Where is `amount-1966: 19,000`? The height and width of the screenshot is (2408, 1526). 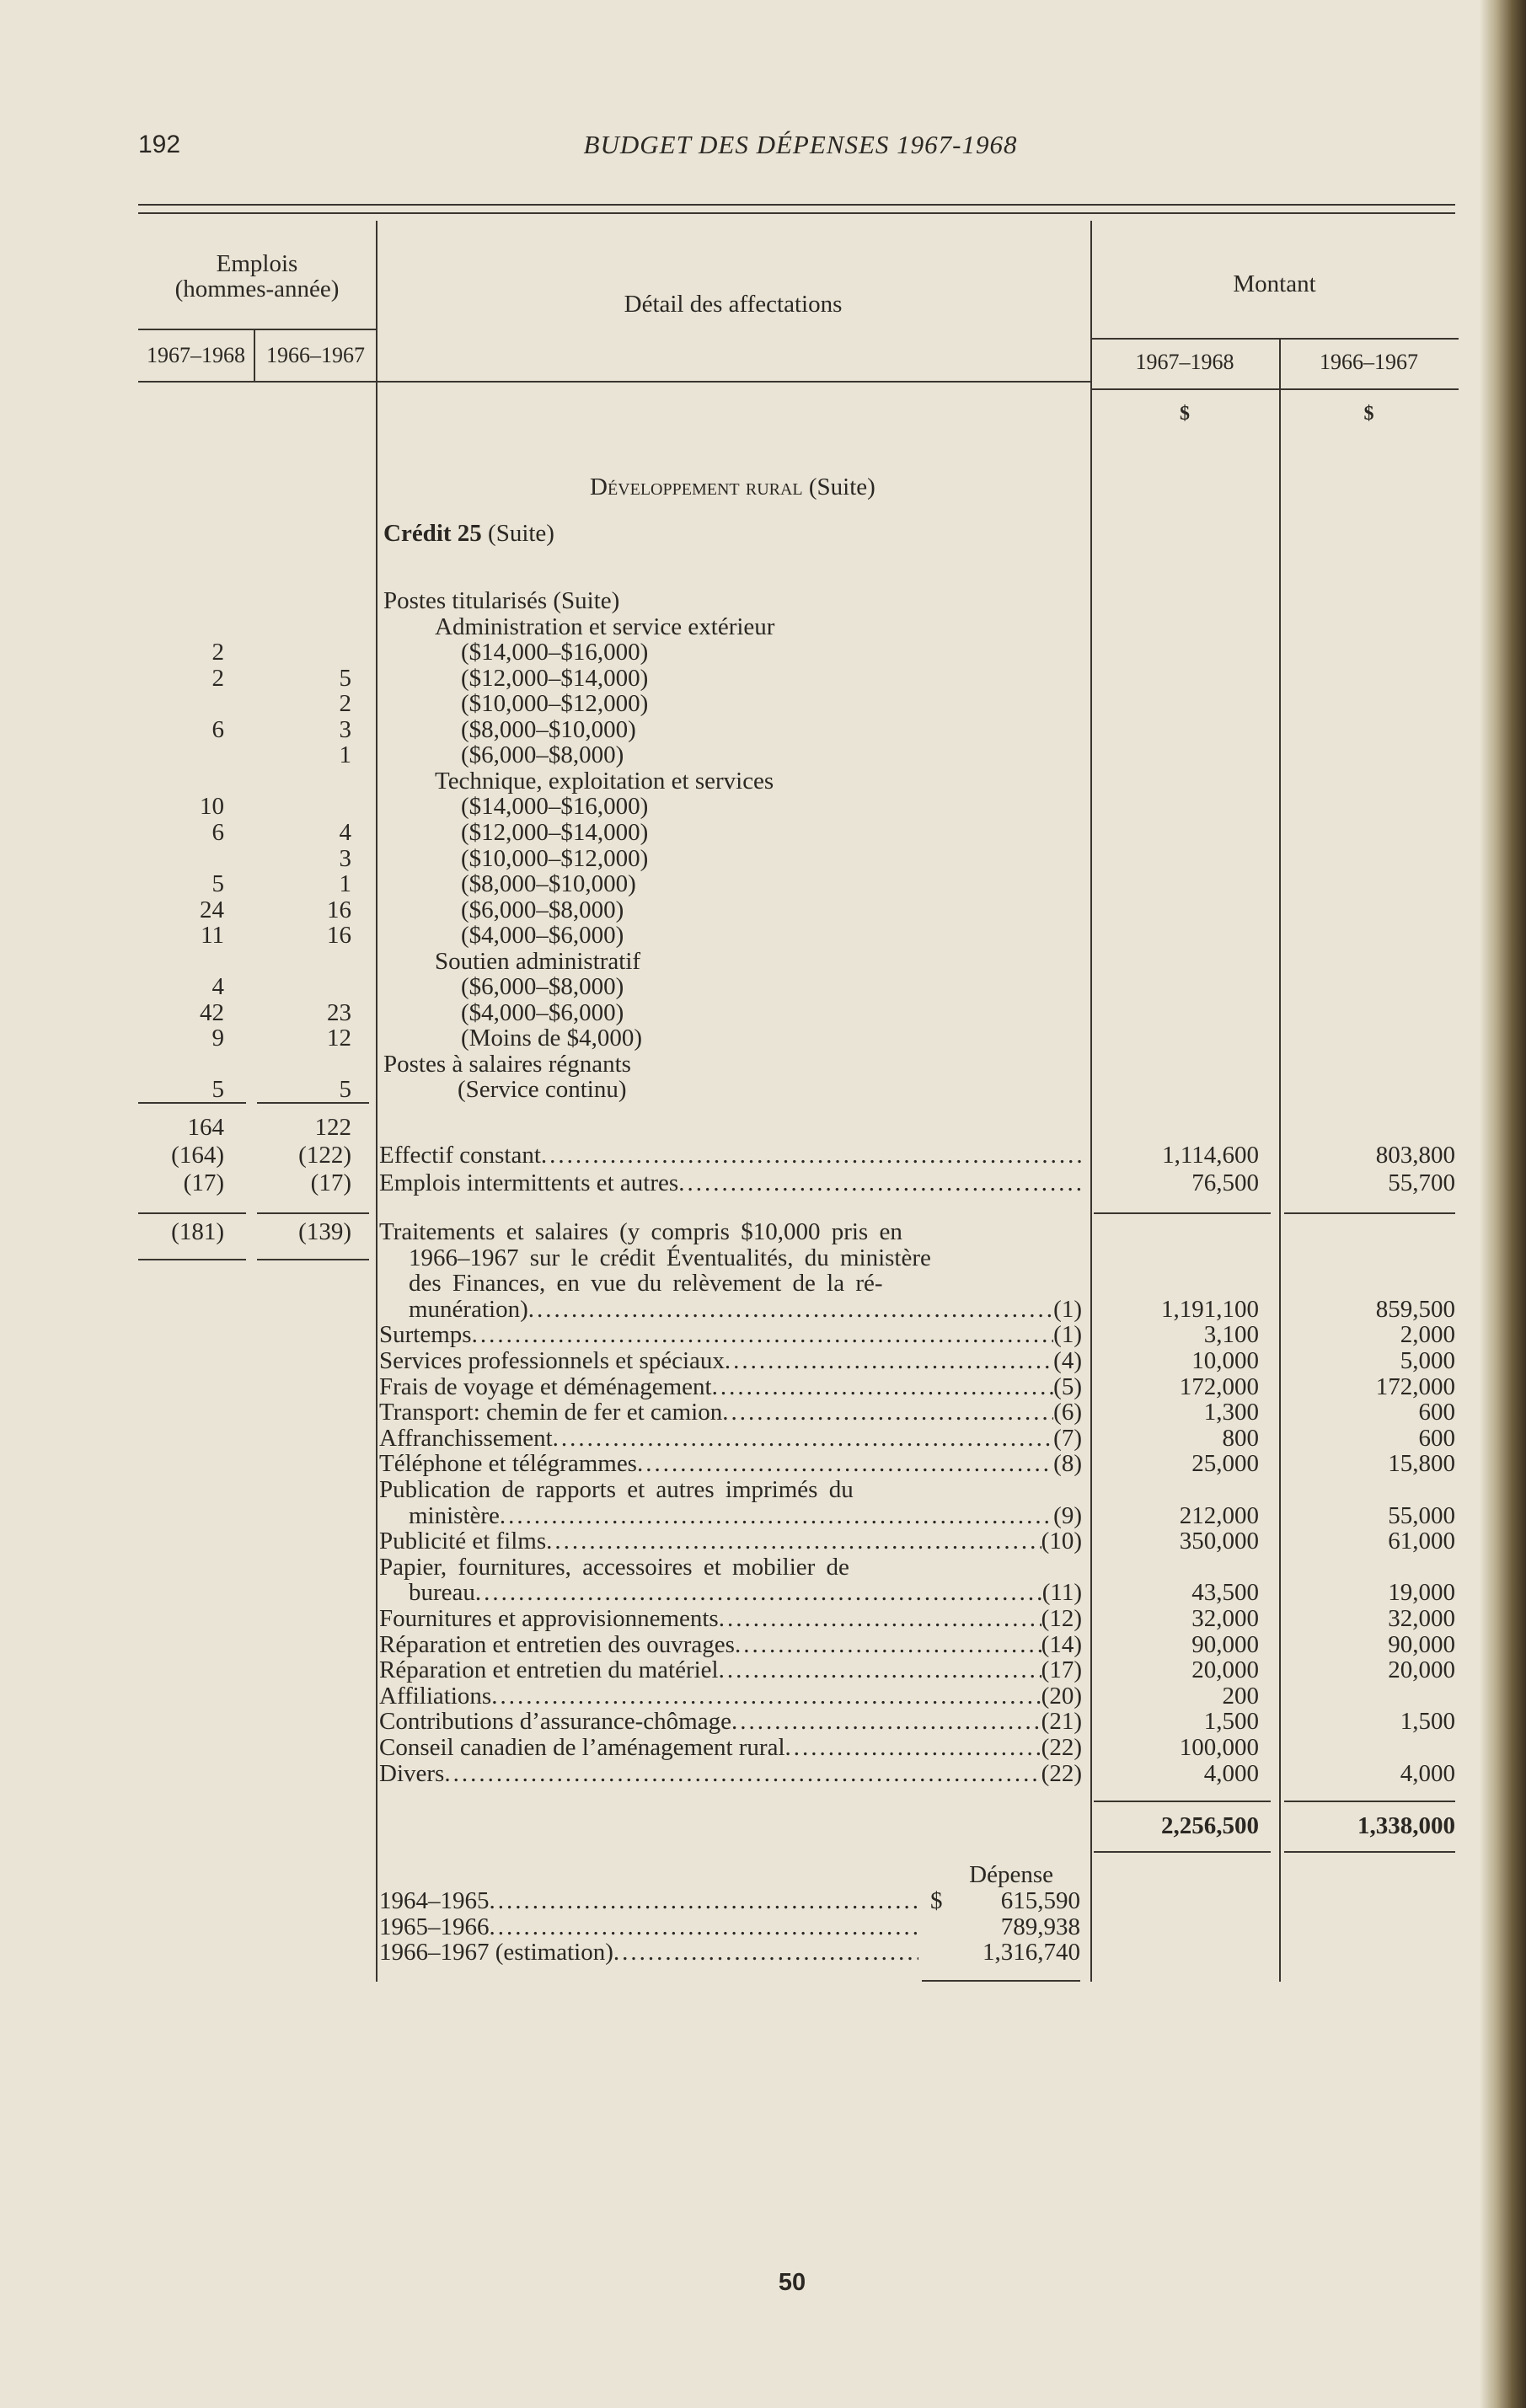
amount-1966: 19,000 is located at coordinates (1421, 1593).